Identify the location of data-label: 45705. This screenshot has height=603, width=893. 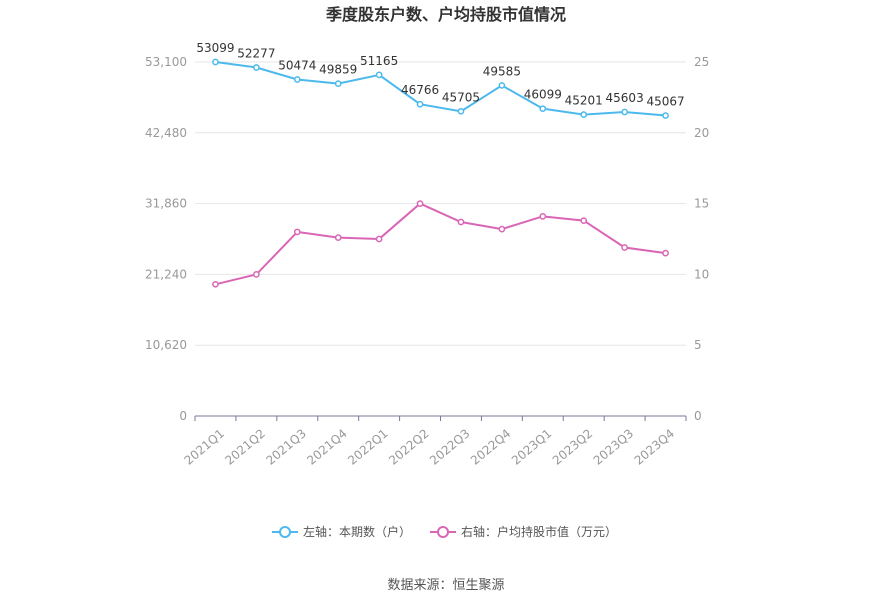
(461, 97).